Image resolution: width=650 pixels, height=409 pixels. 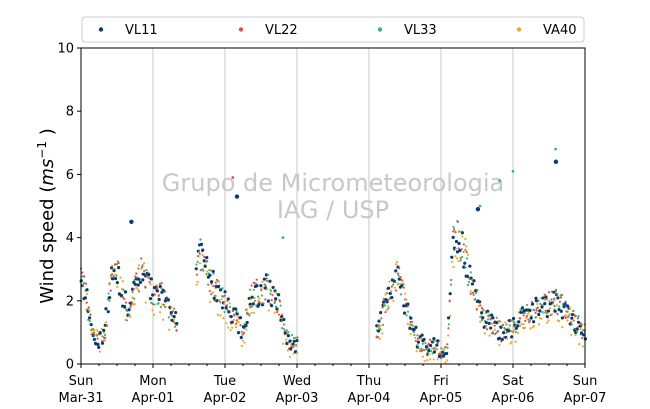 I want to click on x-tick-date: Apr-06, so click(x=513, y=398).